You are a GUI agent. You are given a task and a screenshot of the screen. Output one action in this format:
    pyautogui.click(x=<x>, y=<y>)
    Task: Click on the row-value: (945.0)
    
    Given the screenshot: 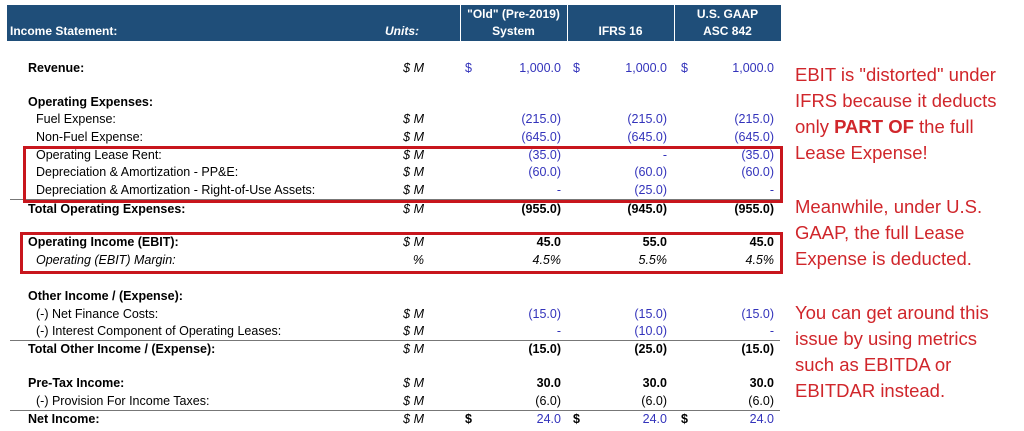 What is the action you would take?
    pyautogui.click(x=647, y=209)
    